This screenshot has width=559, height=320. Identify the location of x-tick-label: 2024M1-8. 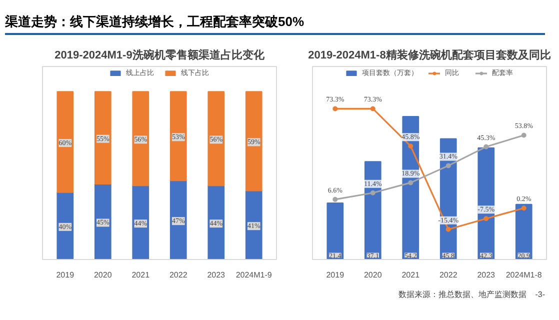
(524, 275).